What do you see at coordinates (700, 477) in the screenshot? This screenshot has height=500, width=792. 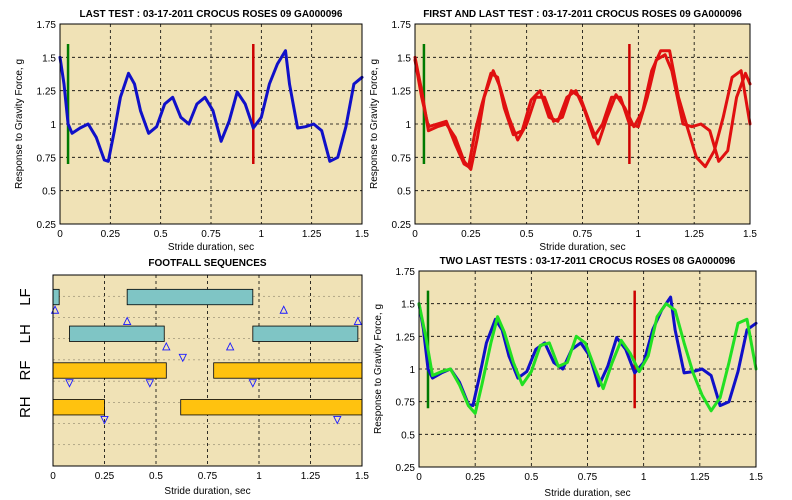 I see `x-tick-label-3-5: 1.25` at bounding box center [700, 477].